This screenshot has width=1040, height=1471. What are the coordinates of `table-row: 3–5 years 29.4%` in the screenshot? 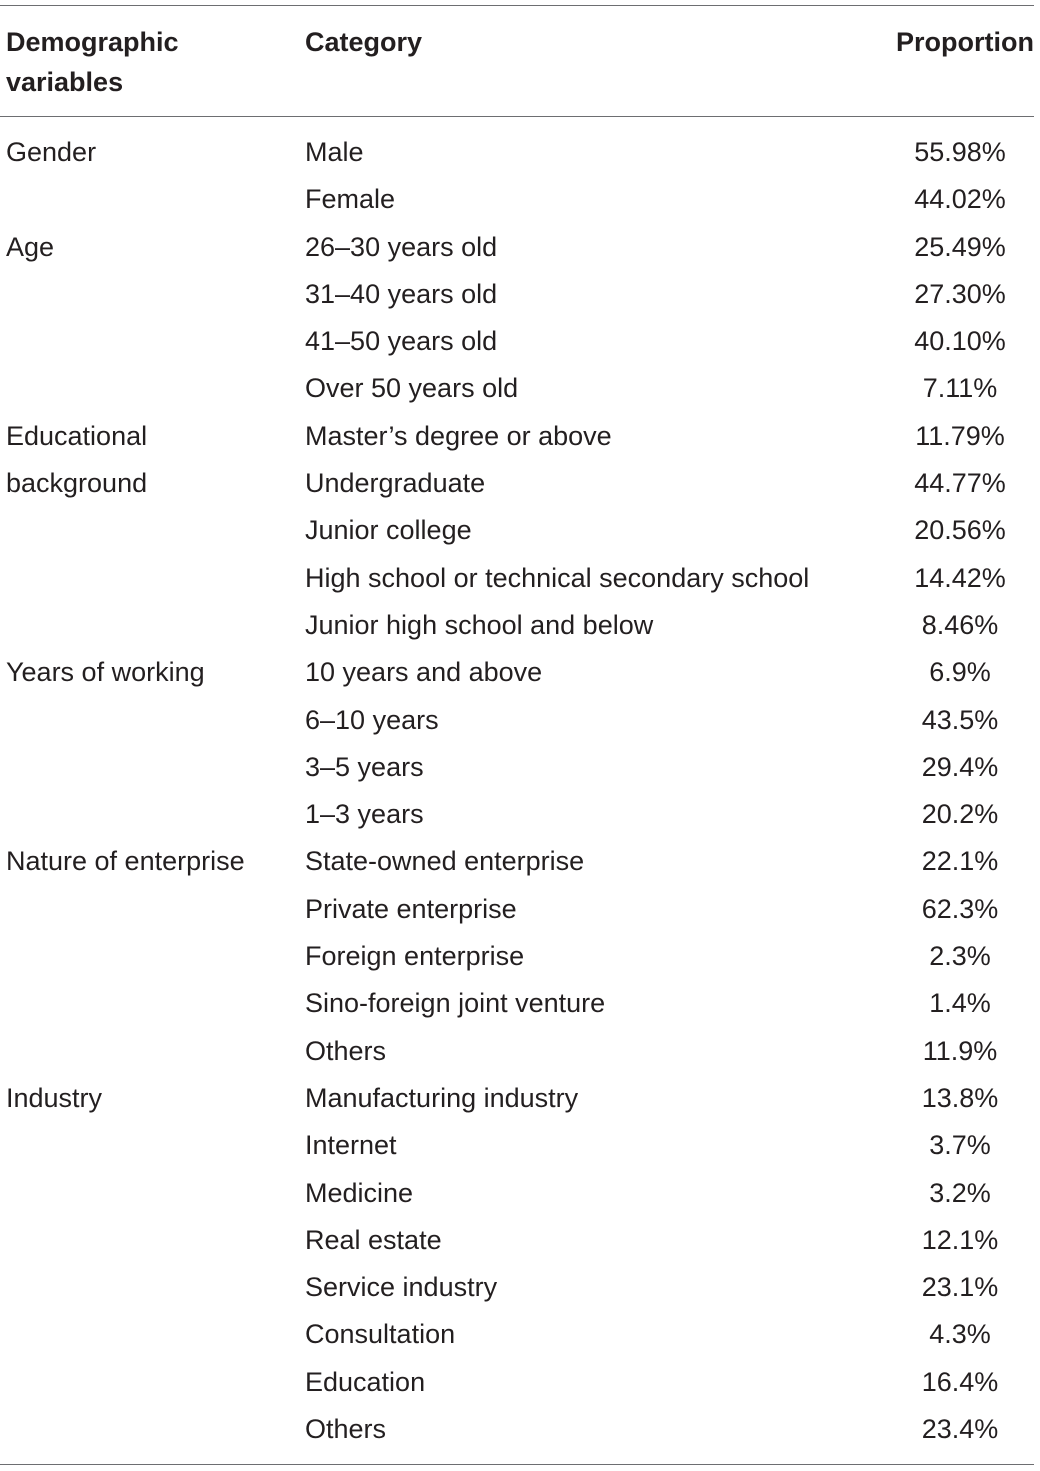 It's located at (520, 767).